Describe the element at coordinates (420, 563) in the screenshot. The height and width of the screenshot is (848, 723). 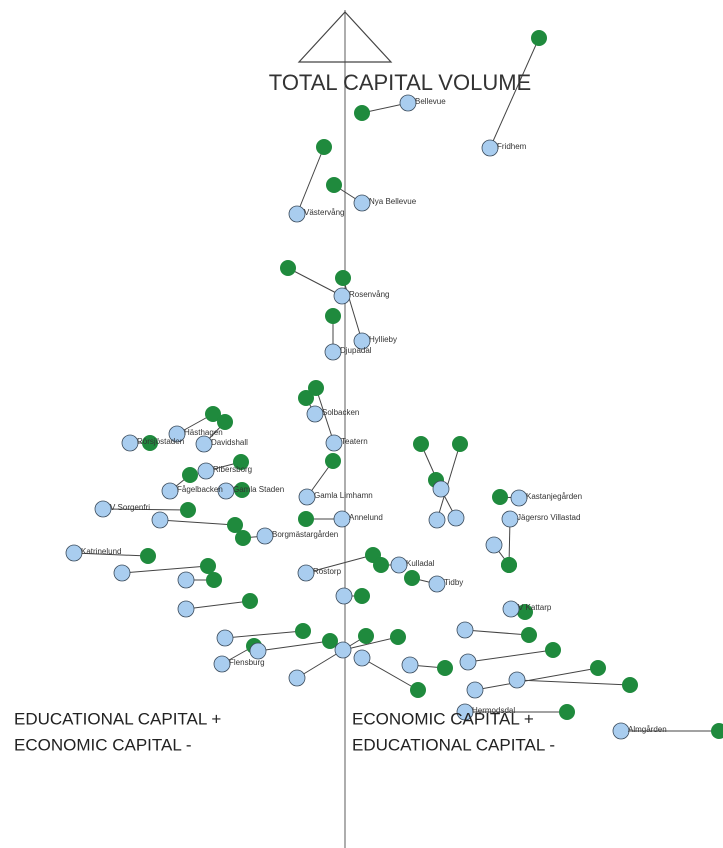
I see `point-label: Kulladal` at that location.